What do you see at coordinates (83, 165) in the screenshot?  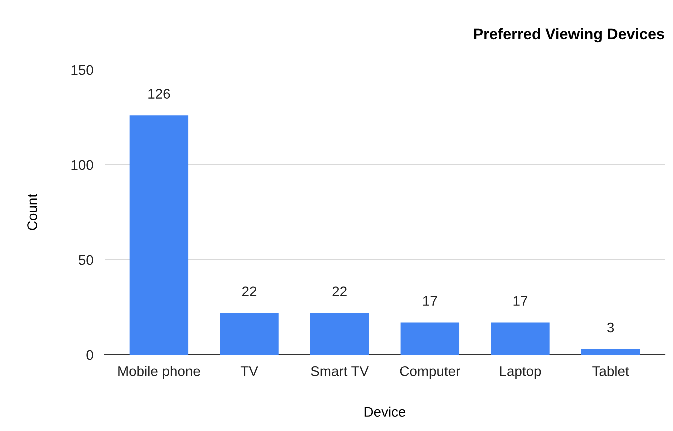 I see `y-tick-label: 100` at bounding box center [83, 165].